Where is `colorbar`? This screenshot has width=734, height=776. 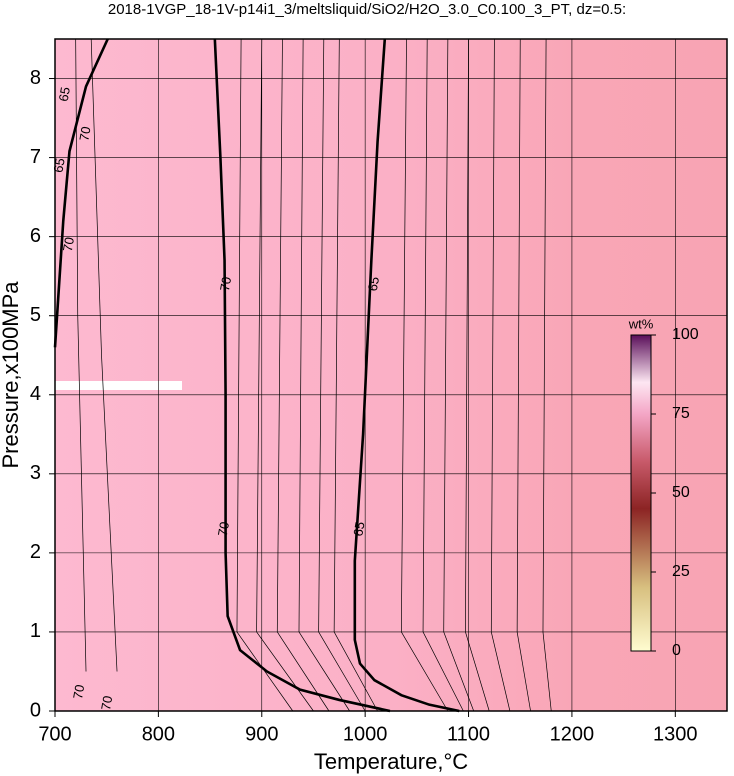 colorbar is located at coordinates (641, 493).